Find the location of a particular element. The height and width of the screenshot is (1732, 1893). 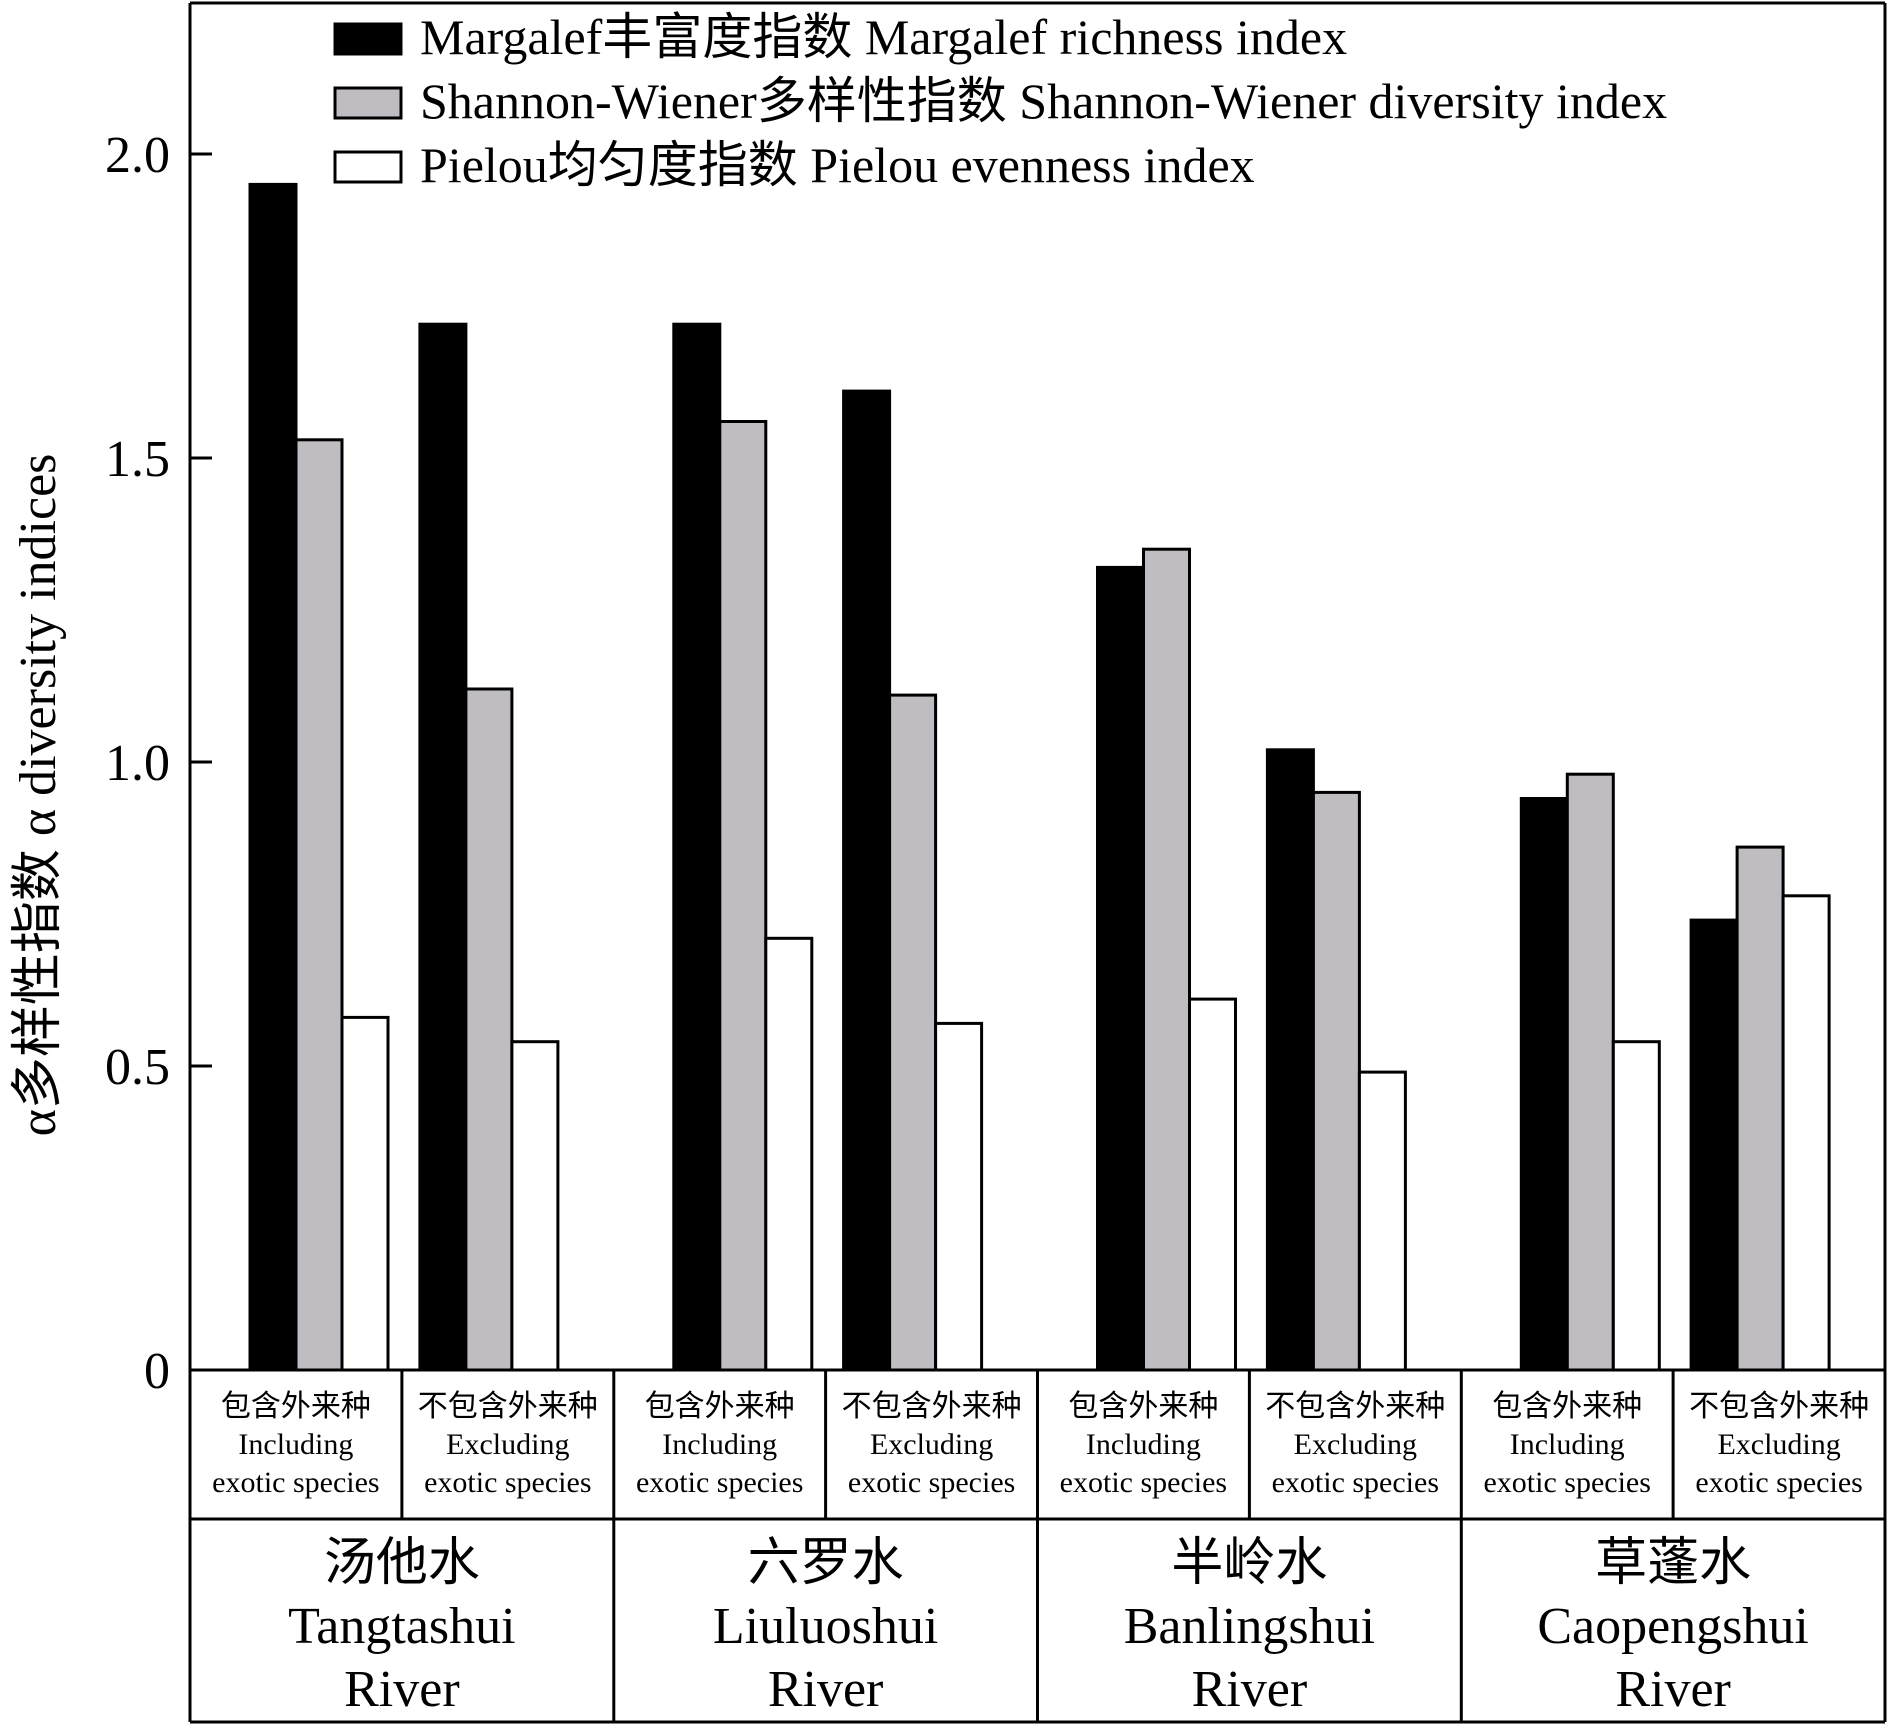

bar-series2-cat1 is located at coordinates (319, 905).